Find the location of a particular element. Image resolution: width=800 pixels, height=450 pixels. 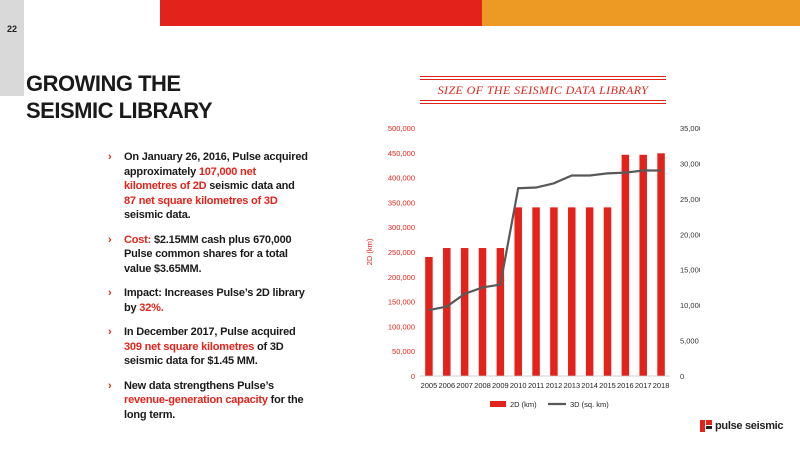

title-line-1: GROWING THE is located at coordinates (103, 83).